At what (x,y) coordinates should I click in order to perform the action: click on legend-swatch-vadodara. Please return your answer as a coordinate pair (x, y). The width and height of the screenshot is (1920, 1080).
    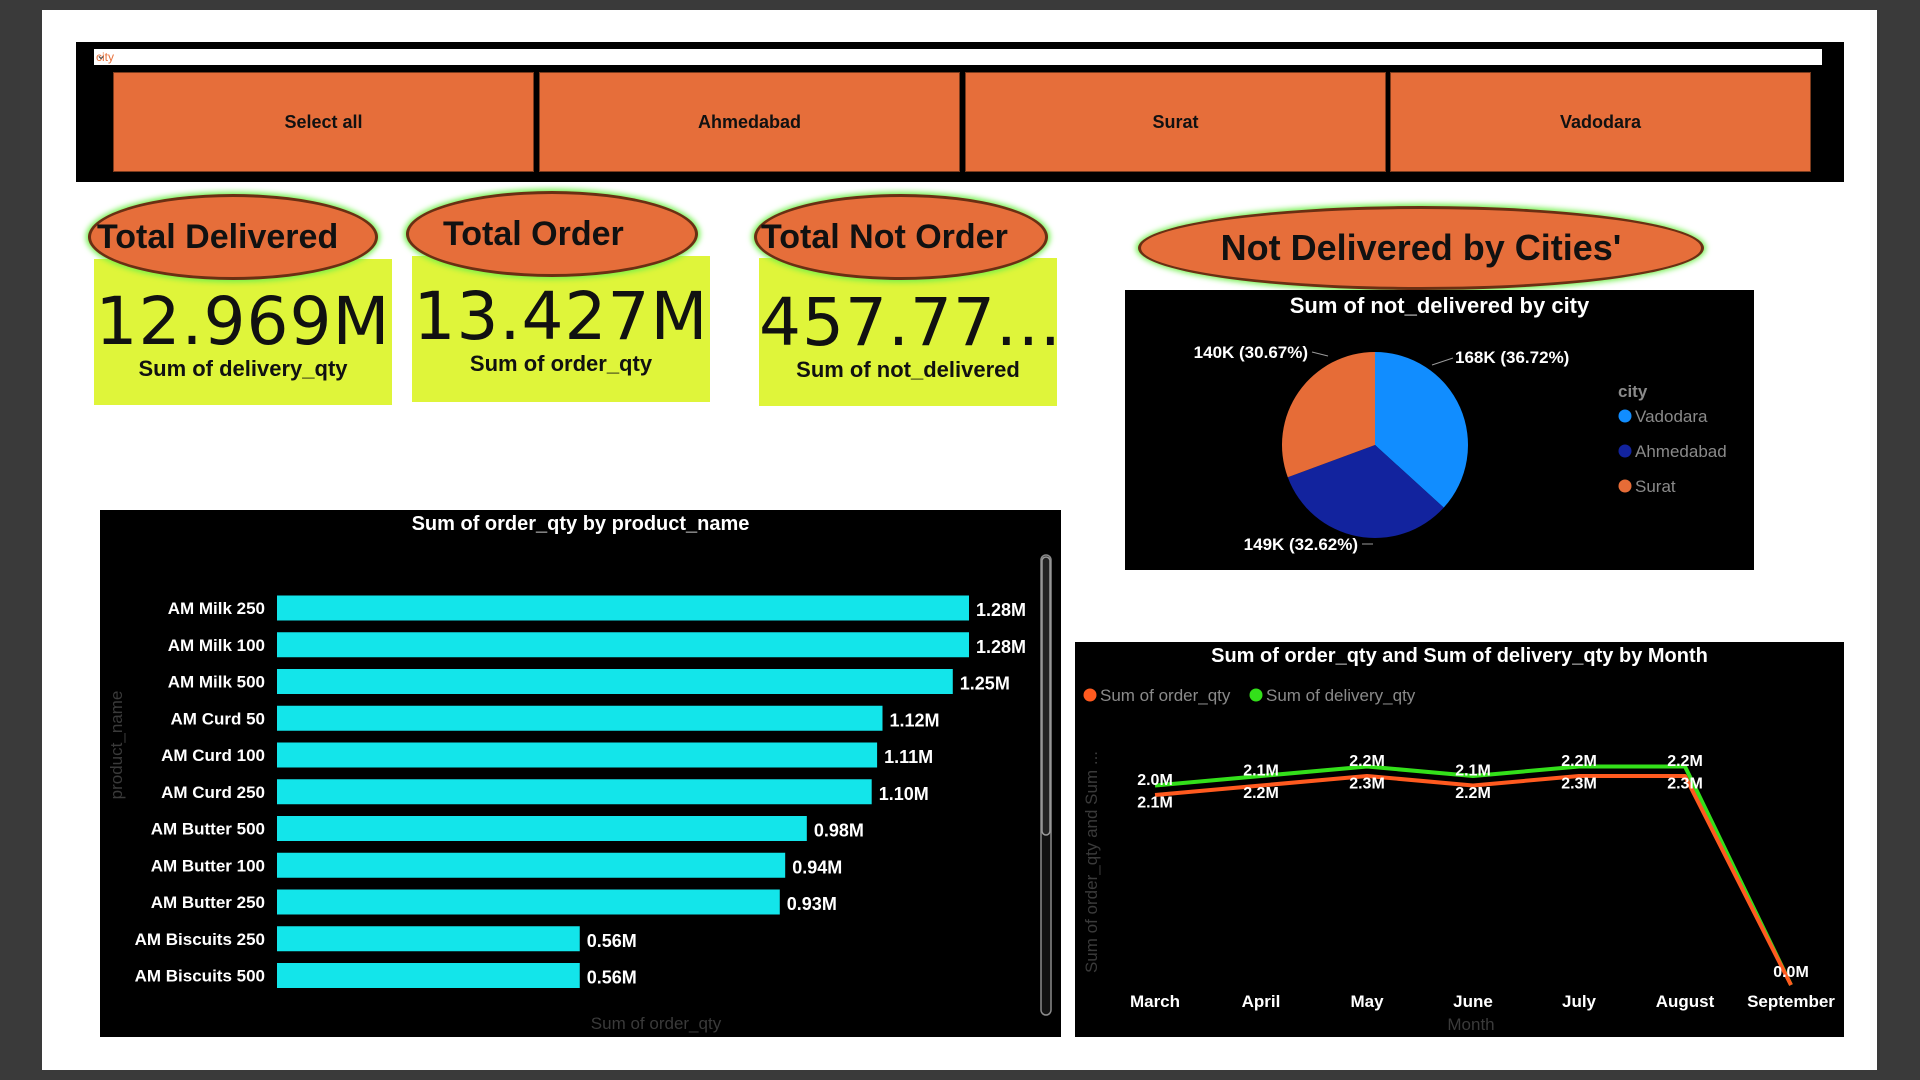
    Looking at the image, I should click on (1625, 416).